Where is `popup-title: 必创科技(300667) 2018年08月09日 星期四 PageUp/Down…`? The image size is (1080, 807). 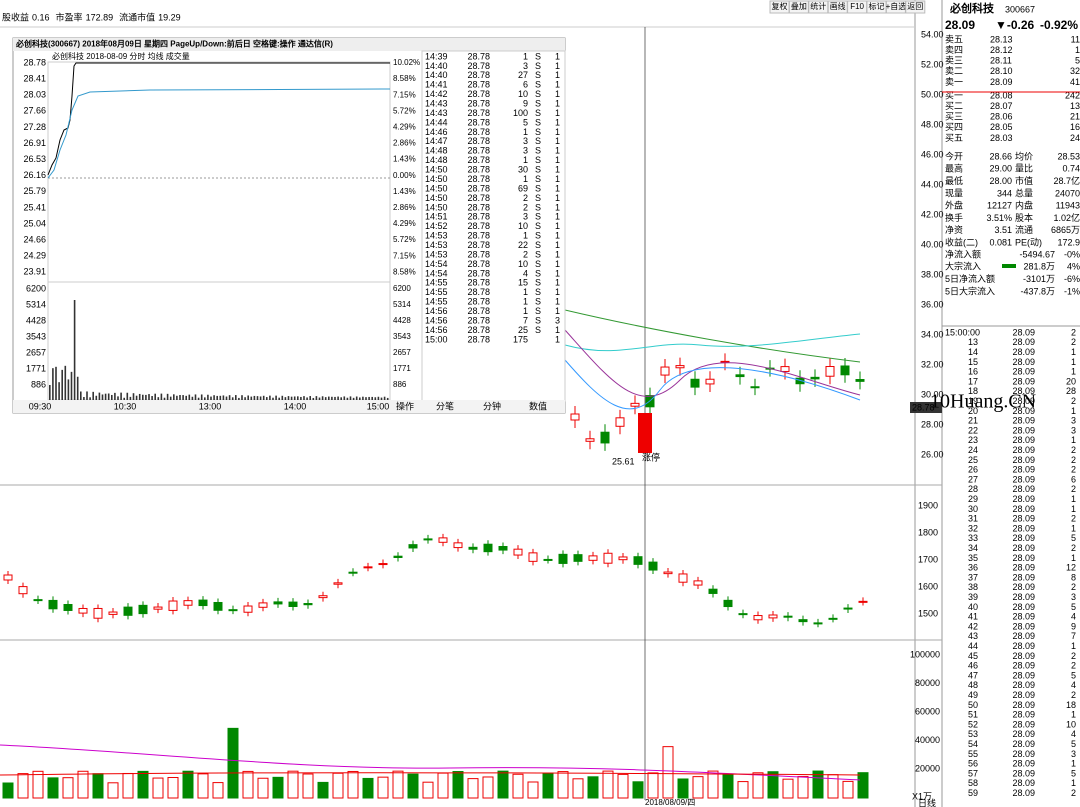 popup-title: 必创科技(300667) 2018年08月09日 星期四 PageUp/Down… is located at coordinates (174, 44).